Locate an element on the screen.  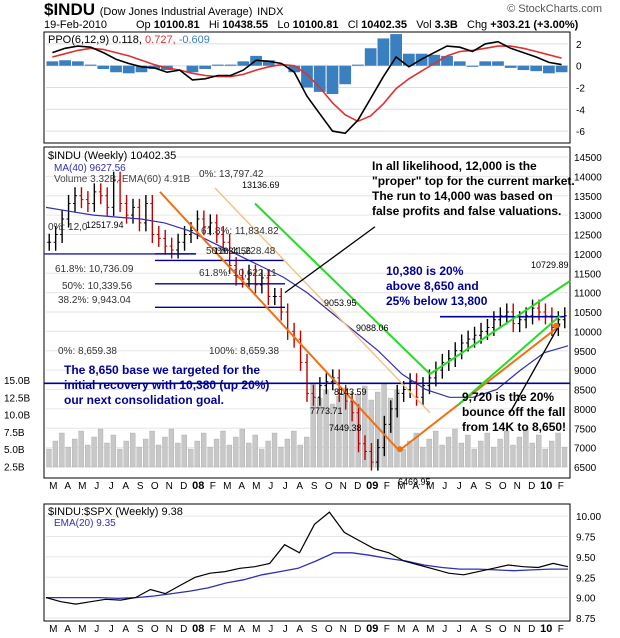
ppo-legend: PPO(6,12,9) 0.118, 0.727, -0.609 is located at coordinates (129, 40).